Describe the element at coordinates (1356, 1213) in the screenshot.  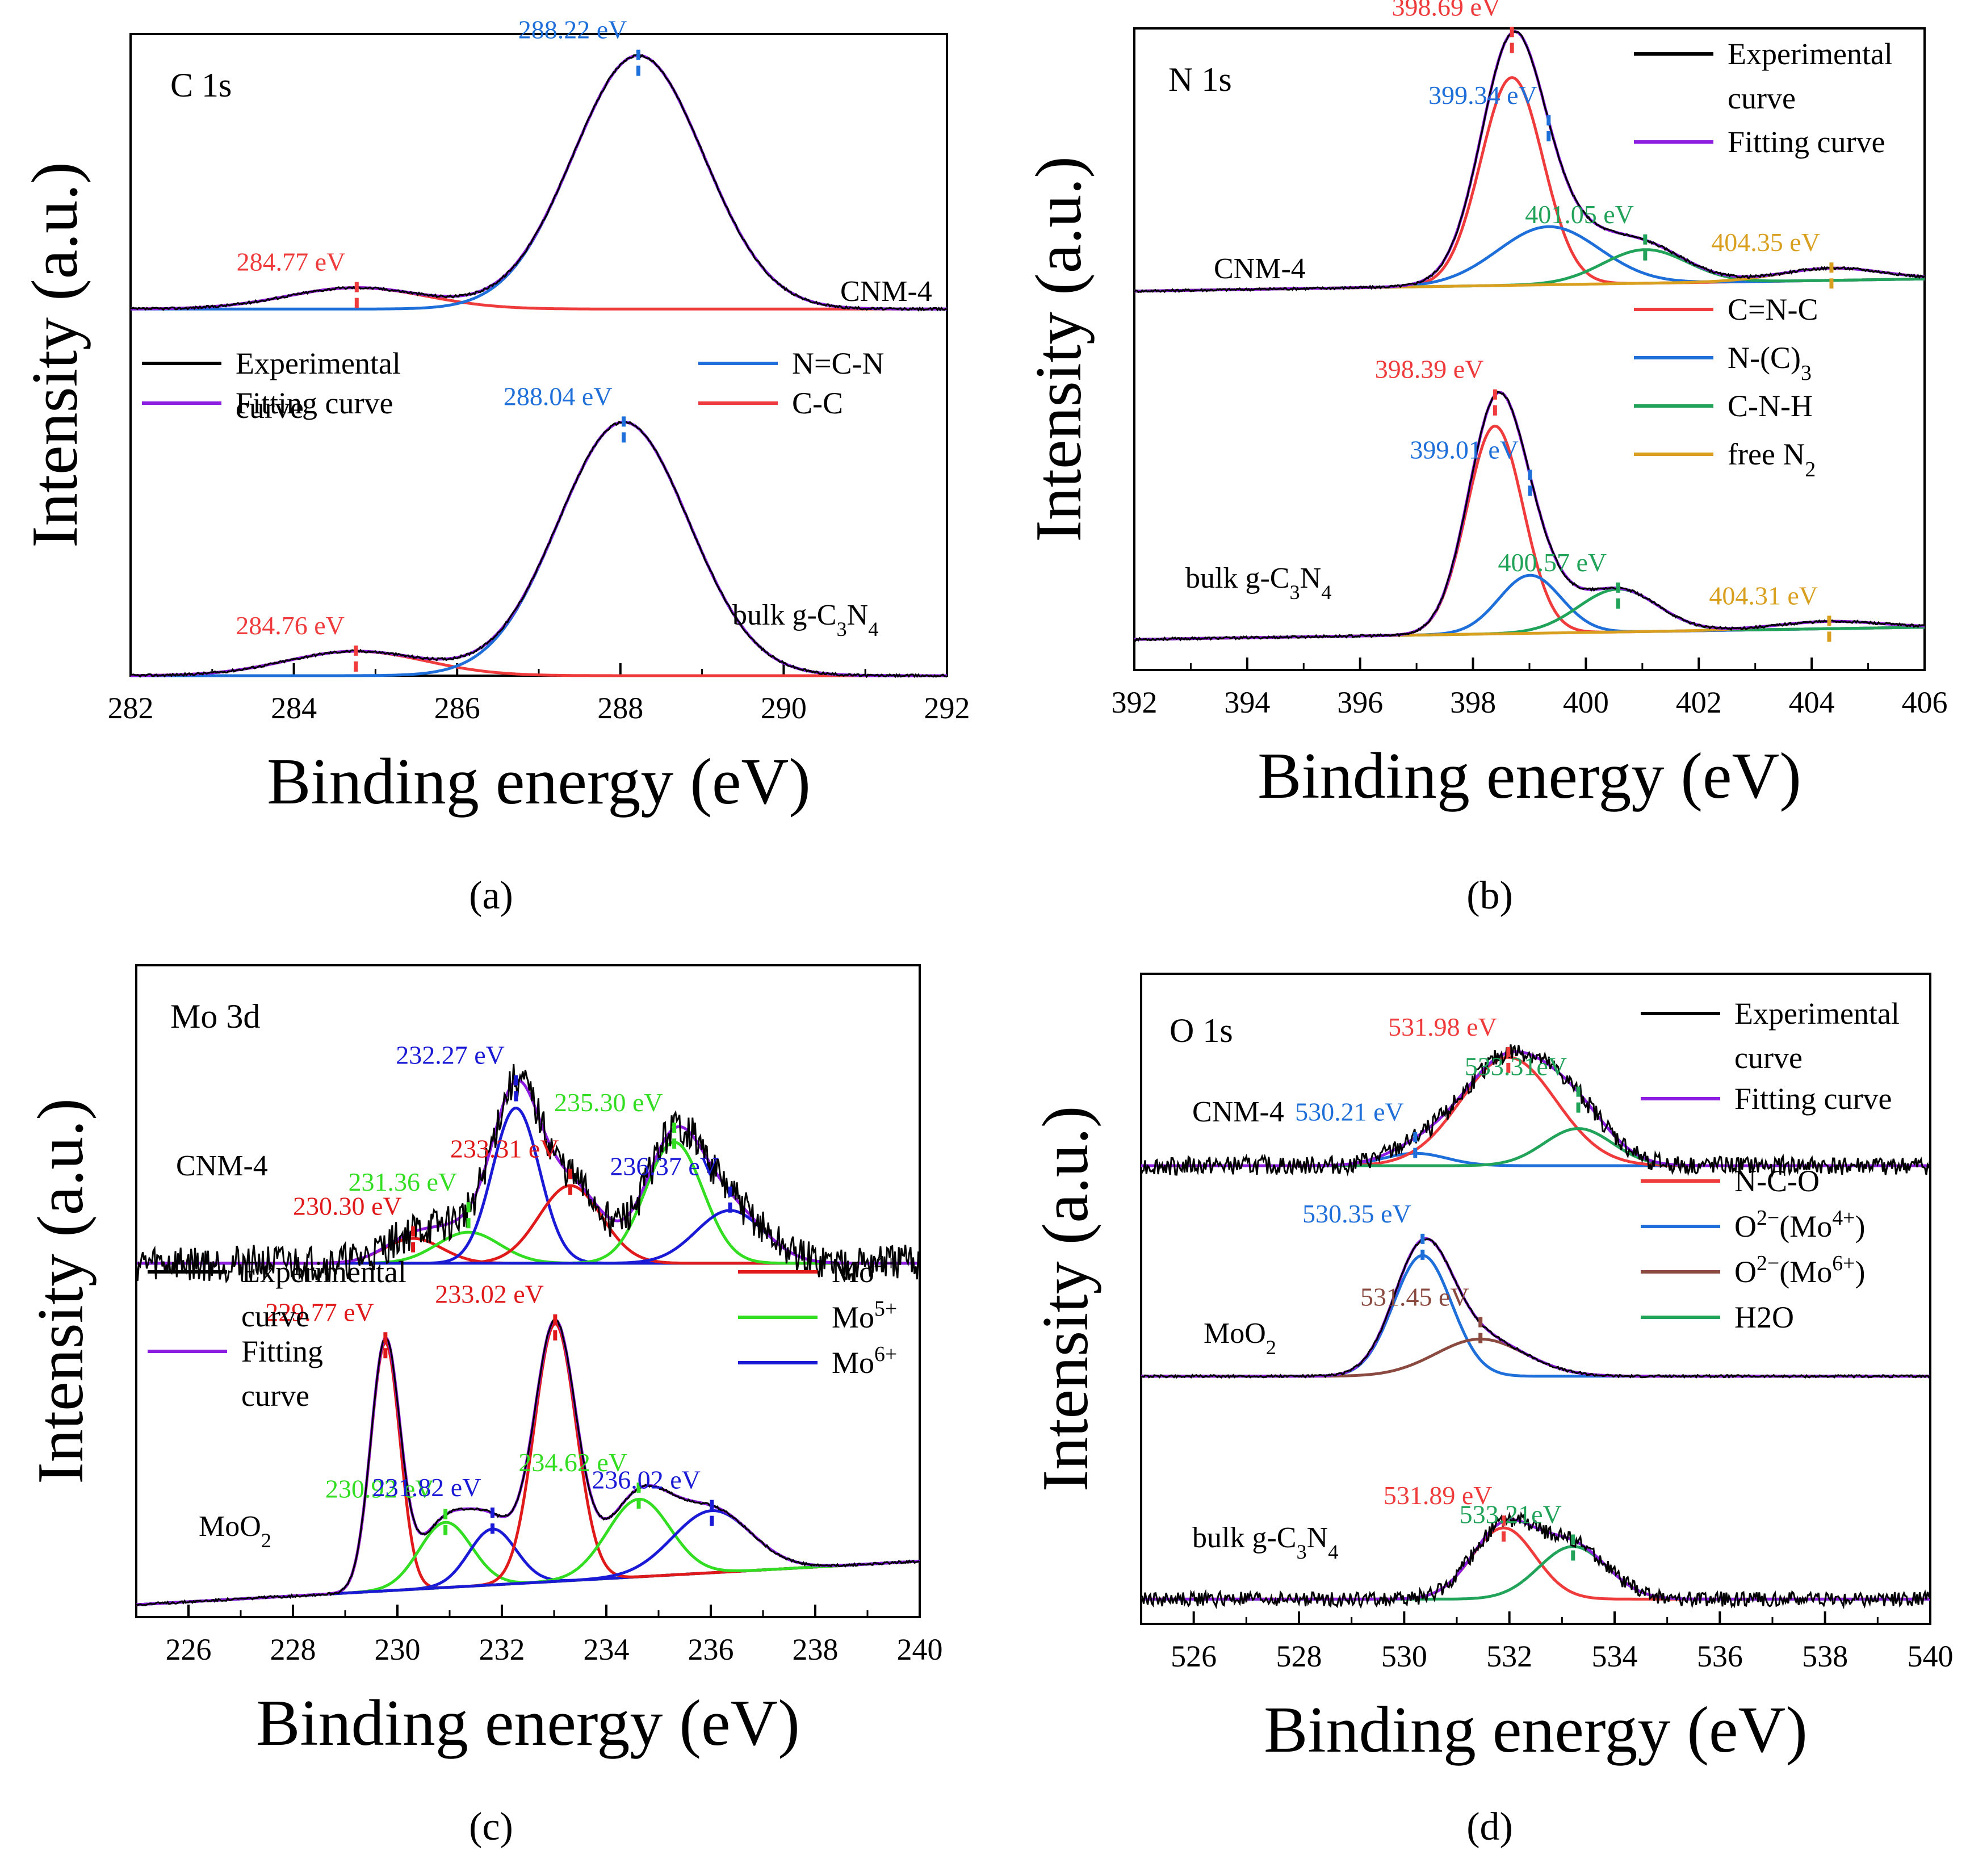
I see `peak-label: 530.35 eV` at that location.